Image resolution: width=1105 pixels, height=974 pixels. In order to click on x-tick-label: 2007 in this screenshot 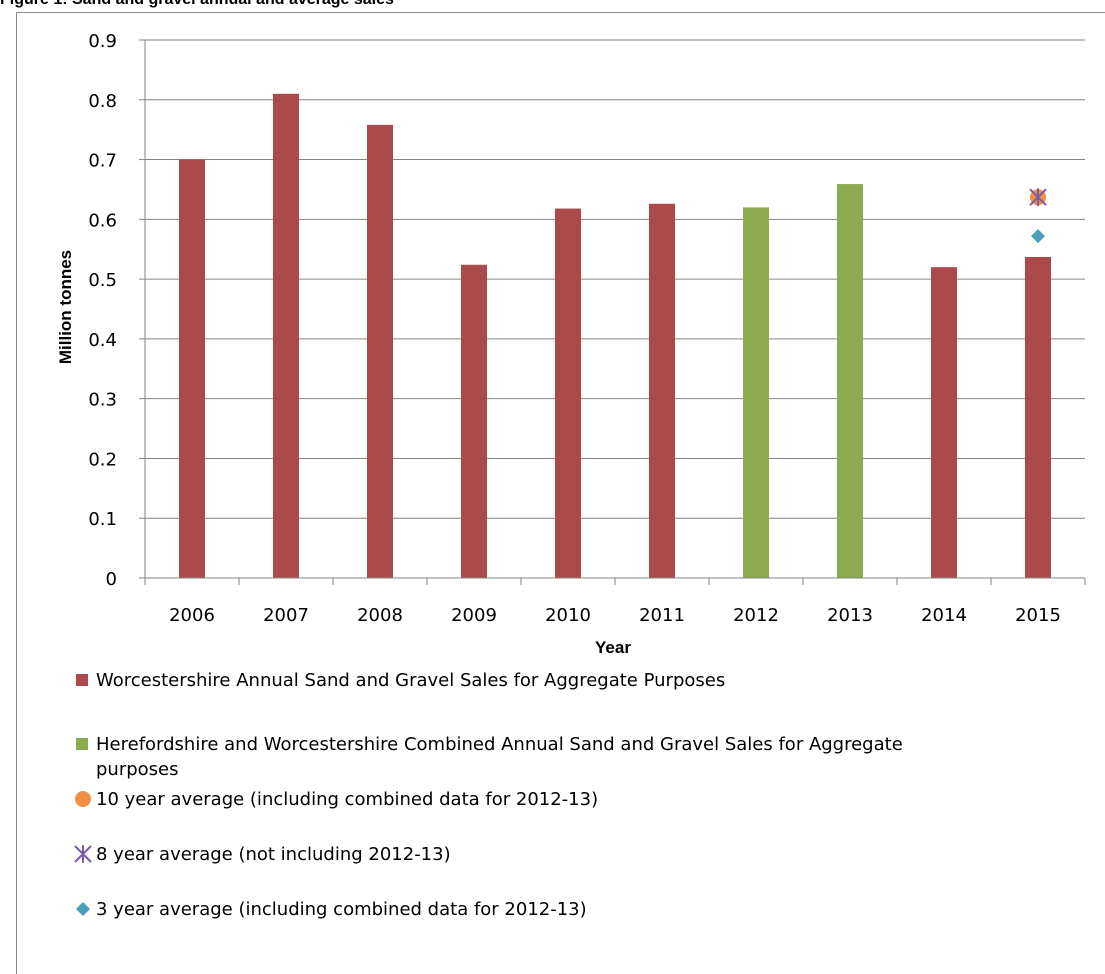, I will do `click(286, 615)`.